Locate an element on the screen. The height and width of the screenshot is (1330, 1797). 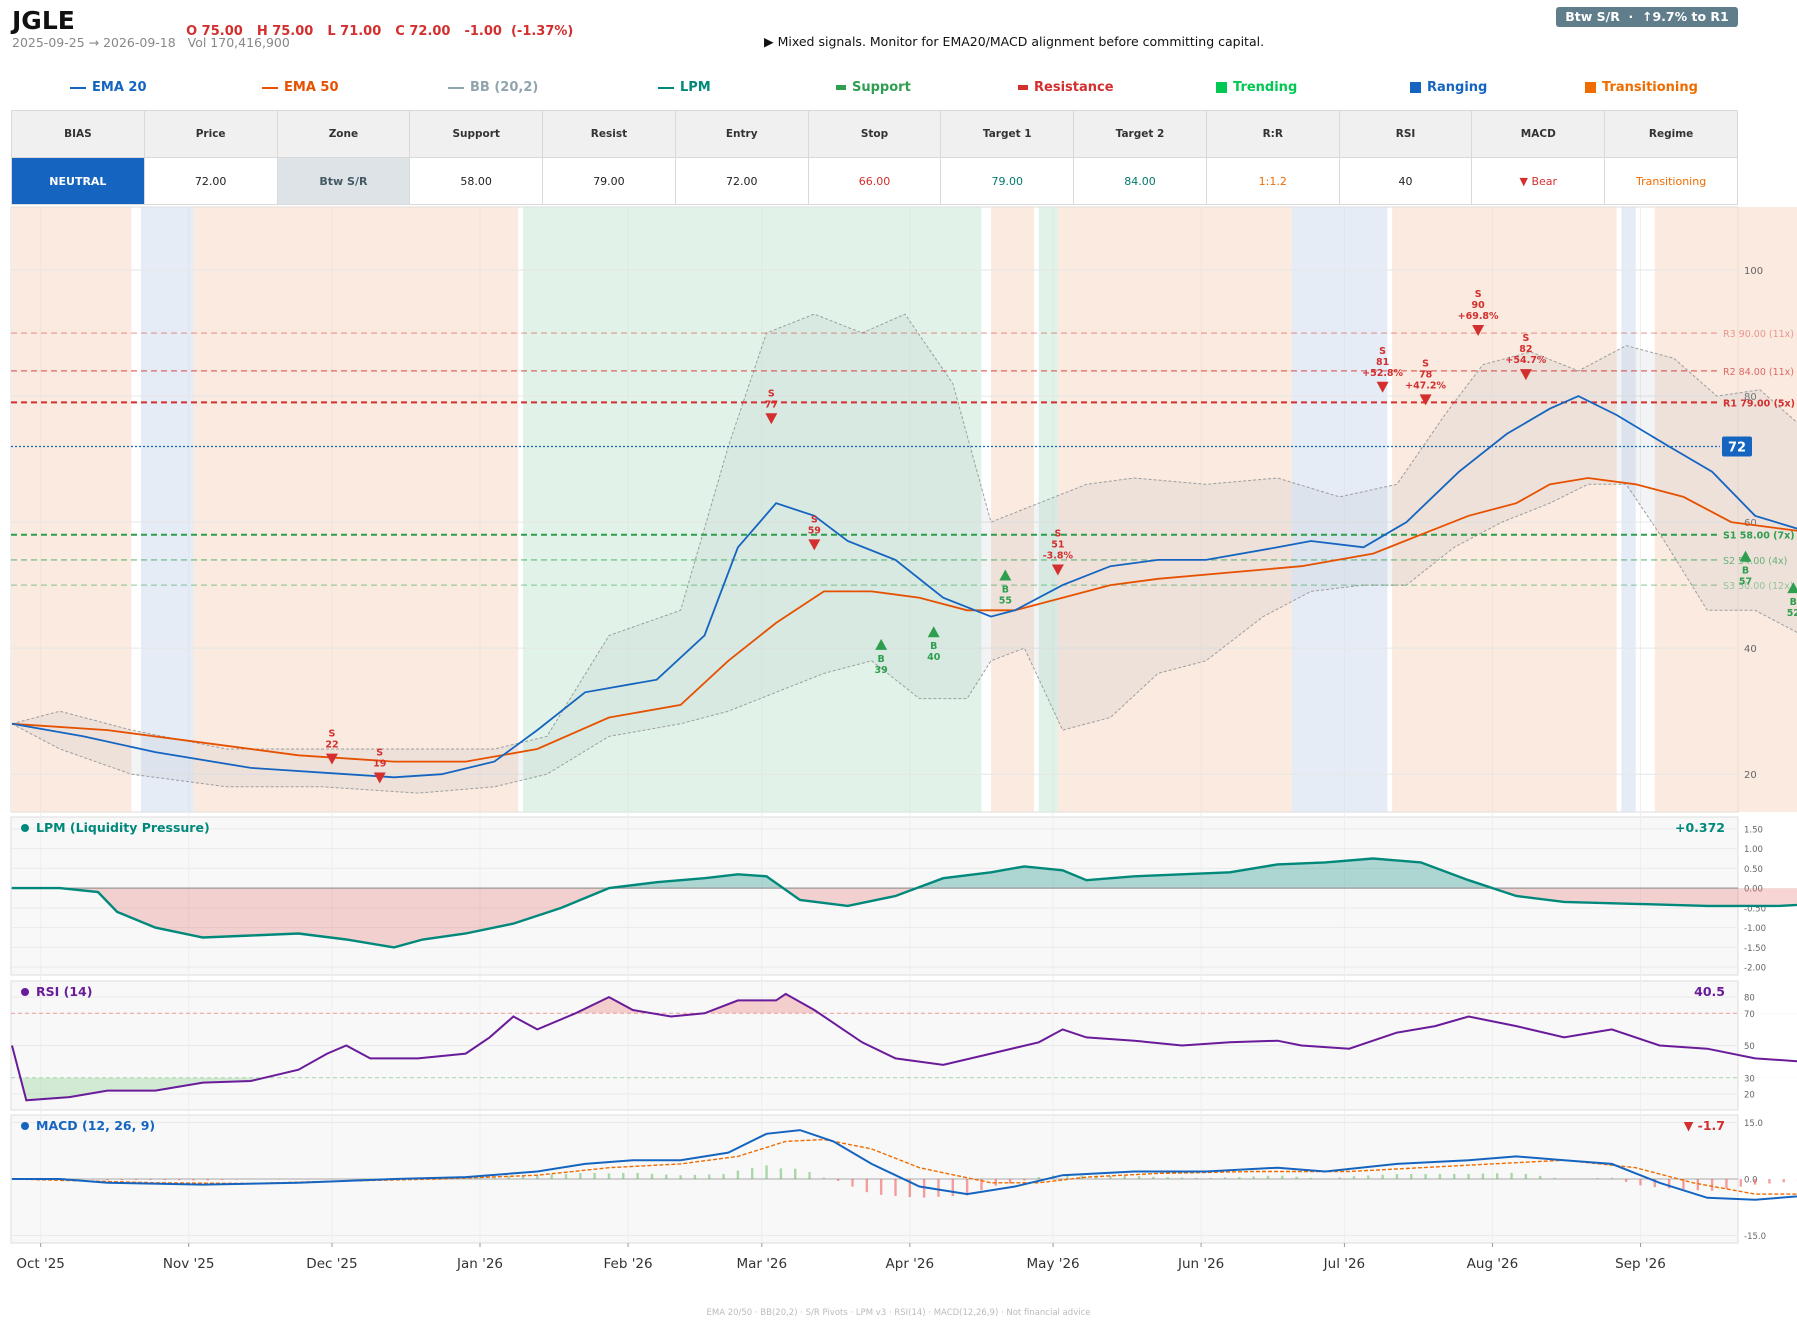
header-cell: BIAS is located at coordinates (78, 134).